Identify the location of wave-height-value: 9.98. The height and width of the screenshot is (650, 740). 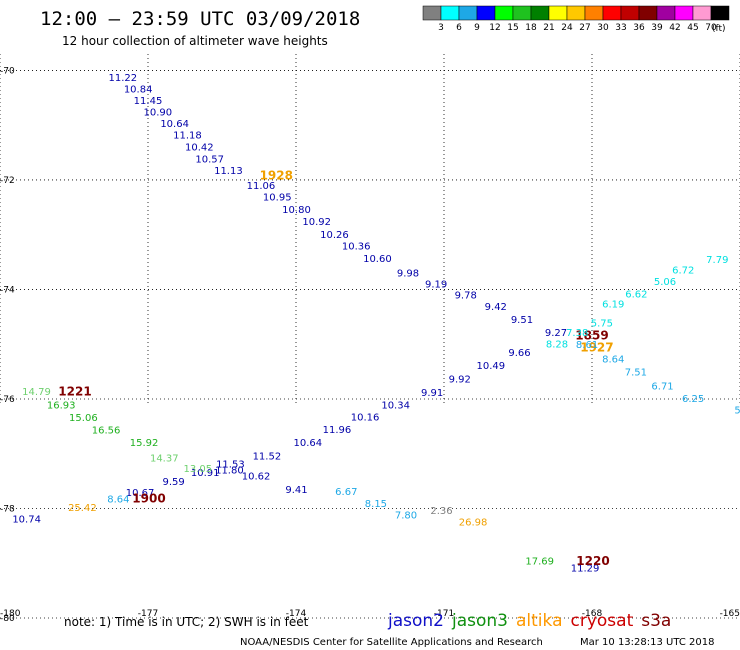
(408, 273).